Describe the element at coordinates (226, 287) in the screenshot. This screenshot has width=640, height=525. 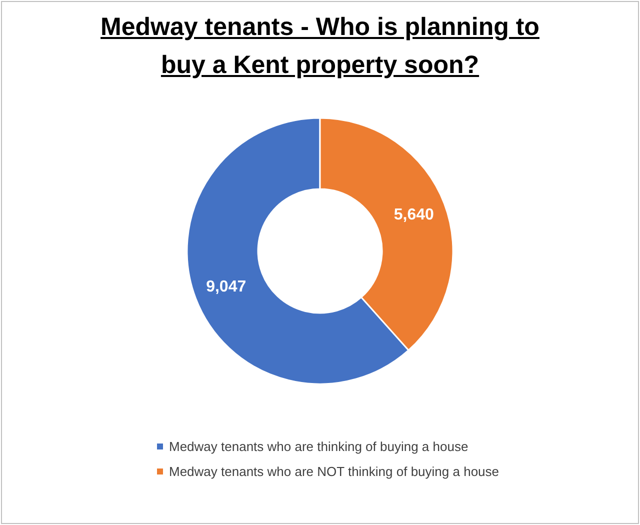
I see `data-label: 9,047` at that location.